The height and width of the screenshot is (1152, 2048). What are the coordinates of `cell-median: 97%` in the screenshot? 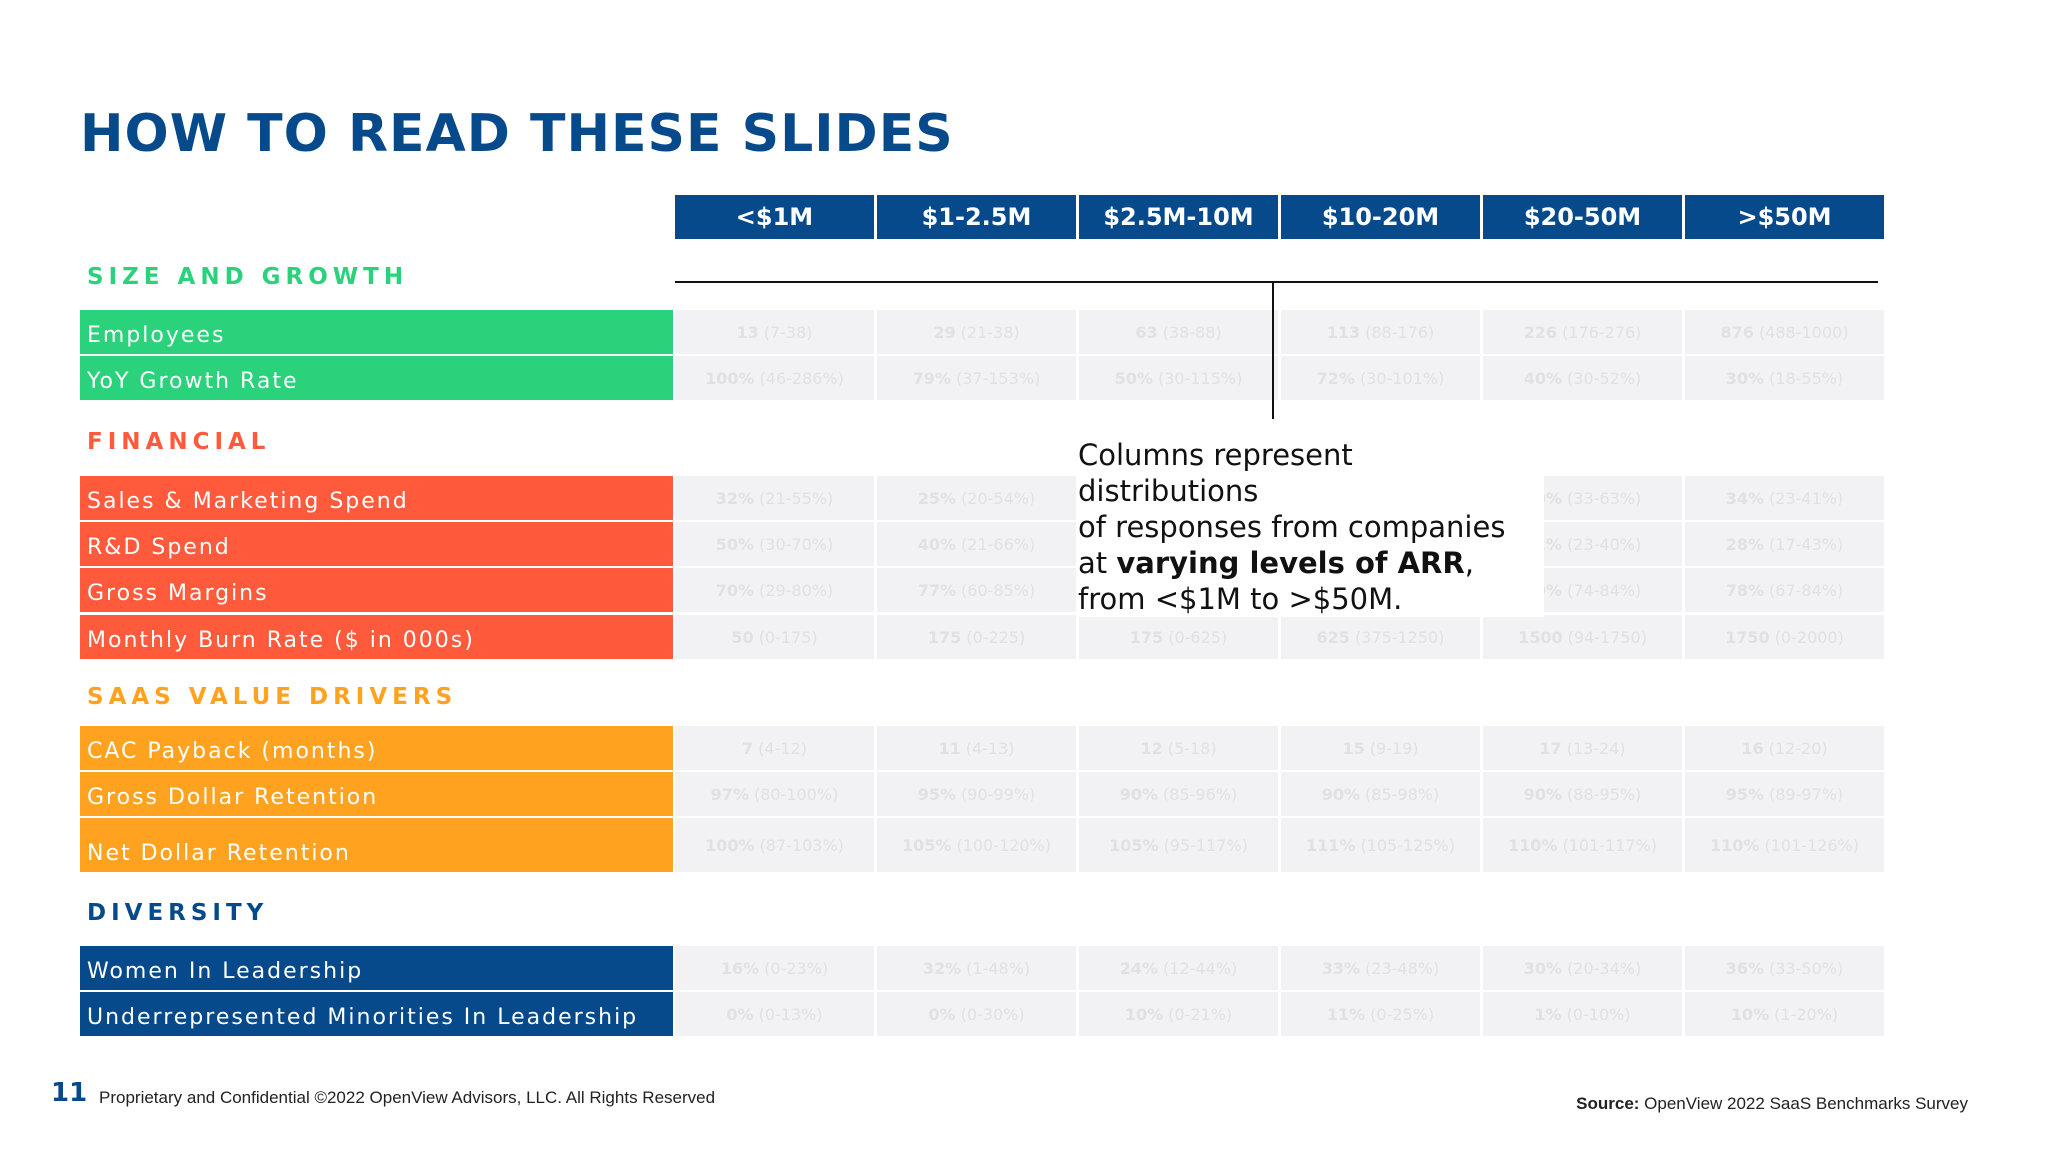 It's located at (729, 794).